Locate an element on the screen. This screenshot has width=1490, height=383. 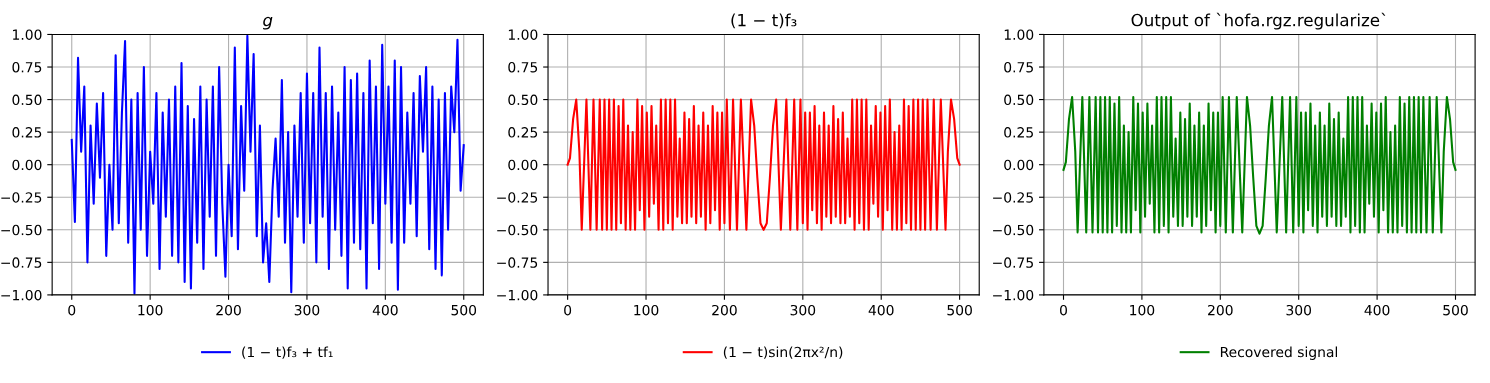
legend-label: (1 − t)sin(2πx²/n) is located at coordinates (783, 352).